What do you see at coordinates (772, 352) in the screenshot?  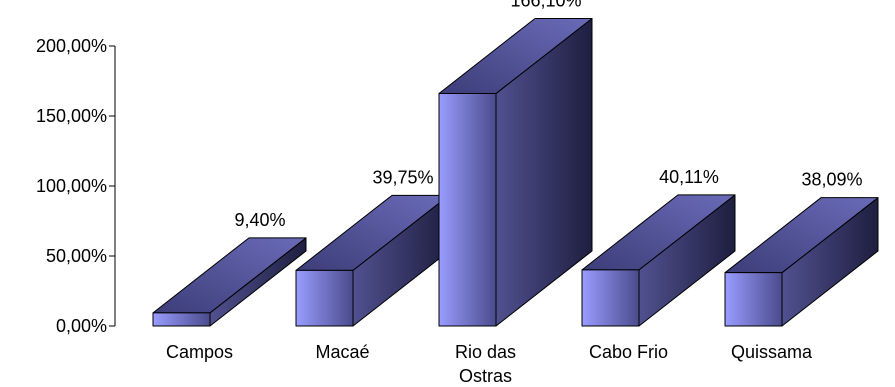 I see `category-label: Quissama` at bounding box center [772, 352].